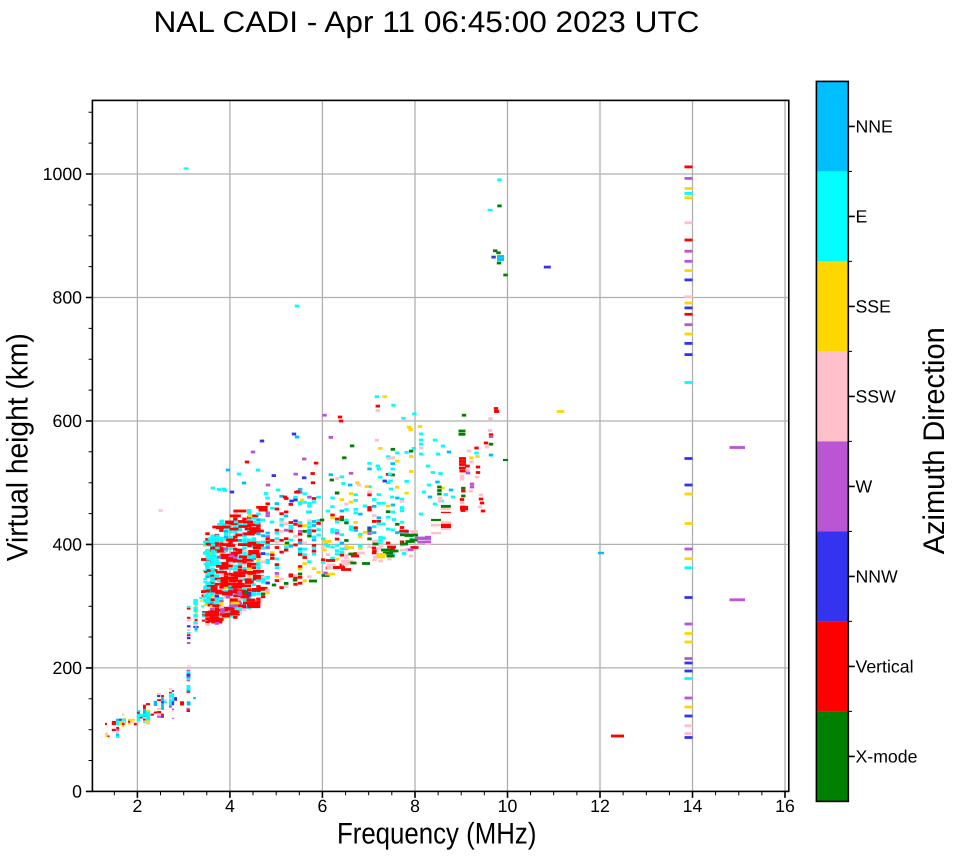 Image resolution: width=958 pixels, height=862 pixels. Describe the element at coordinates (877, 577) in the screenshot. I see `svg-text: NNW` at that location.